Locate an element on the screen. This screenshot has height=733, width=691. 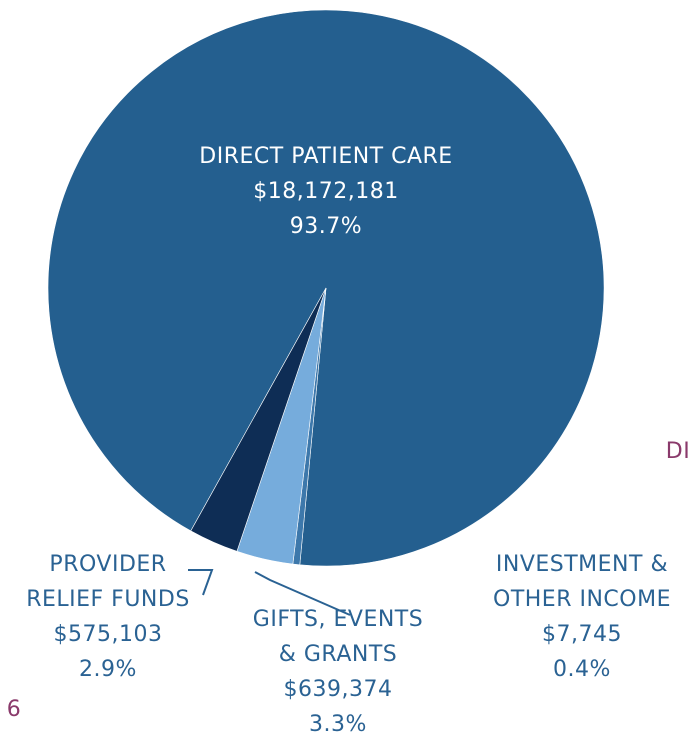
slice-label: DIRECT PATIENT CARE is located at coordinates (325, 156).